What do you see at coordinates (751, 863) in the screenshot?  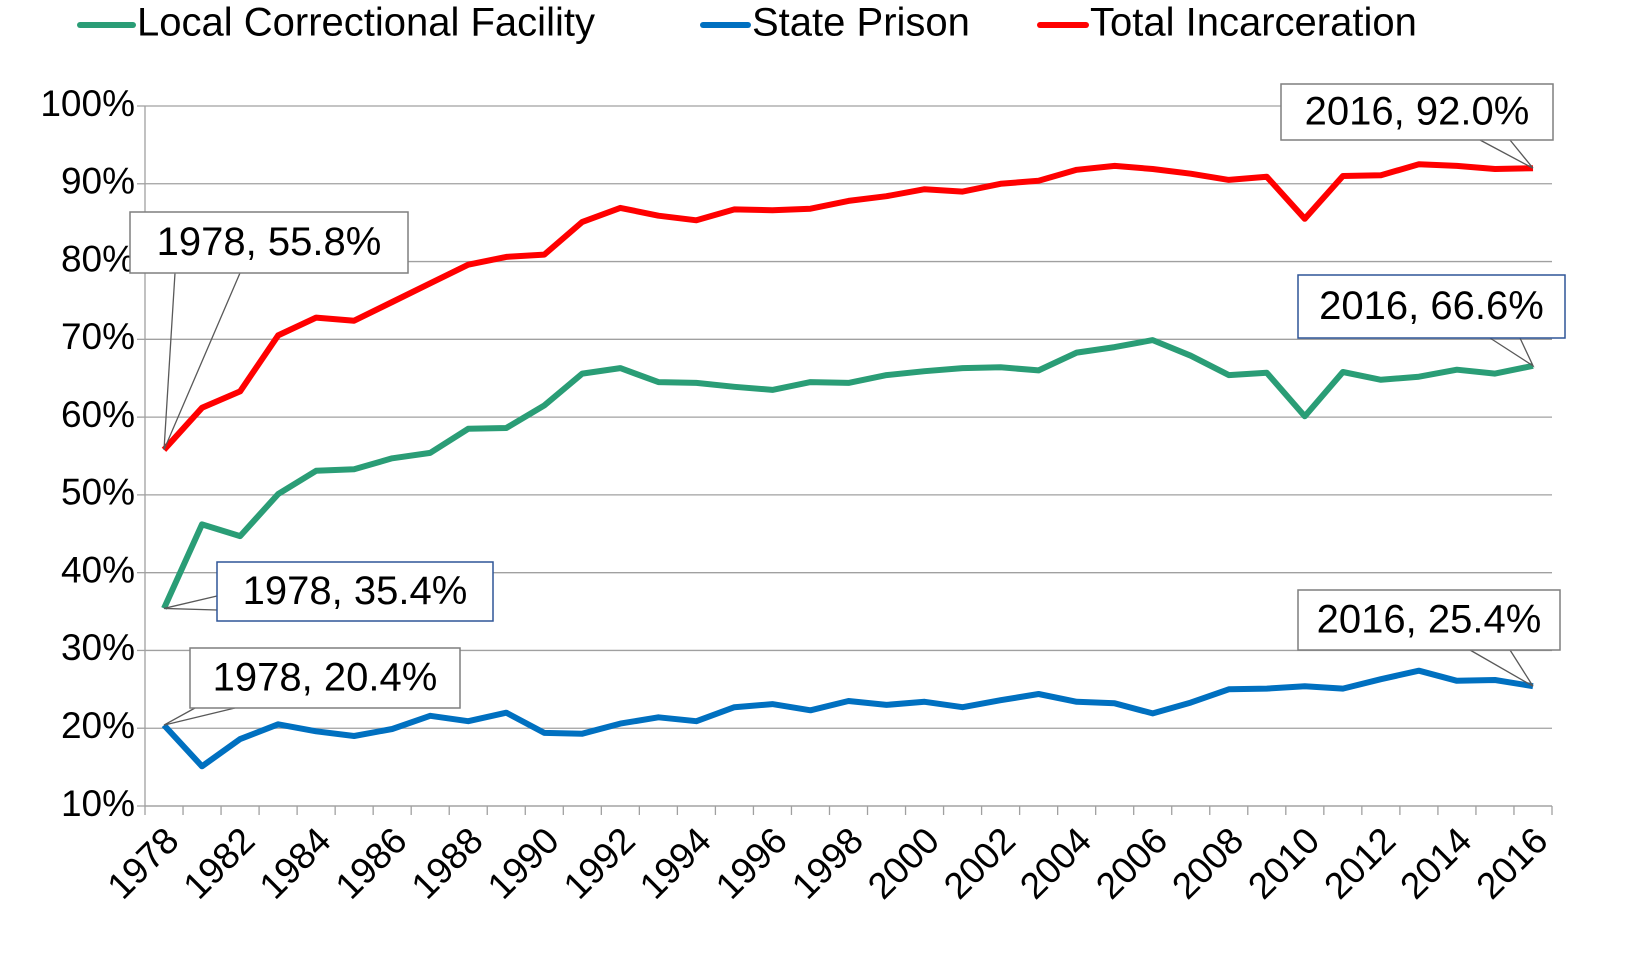 I see `x-tick-label: 1996` at bounding box center [751, 863].